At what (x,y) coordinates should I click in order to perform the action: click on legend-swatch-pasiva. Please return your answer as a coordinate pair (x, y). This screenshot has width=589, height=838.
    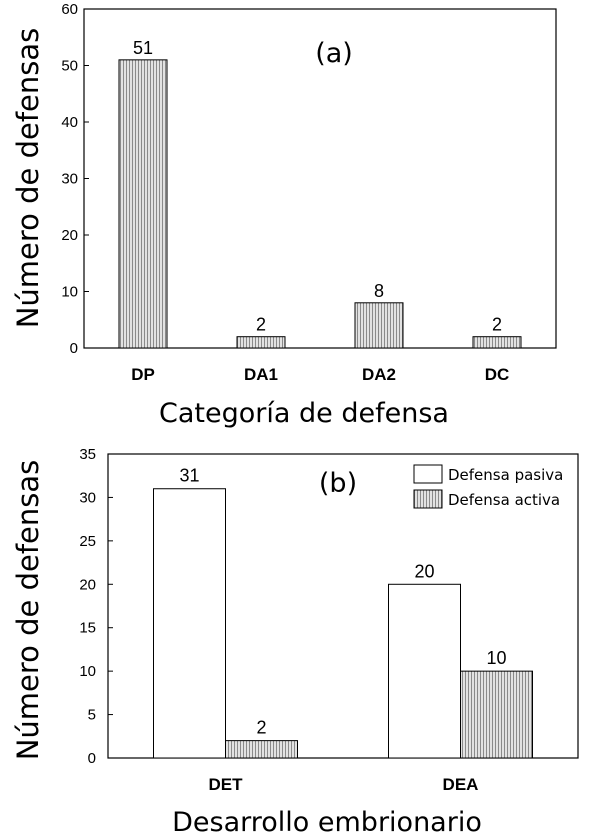
    Looking at the image, I should click on (428, 474).